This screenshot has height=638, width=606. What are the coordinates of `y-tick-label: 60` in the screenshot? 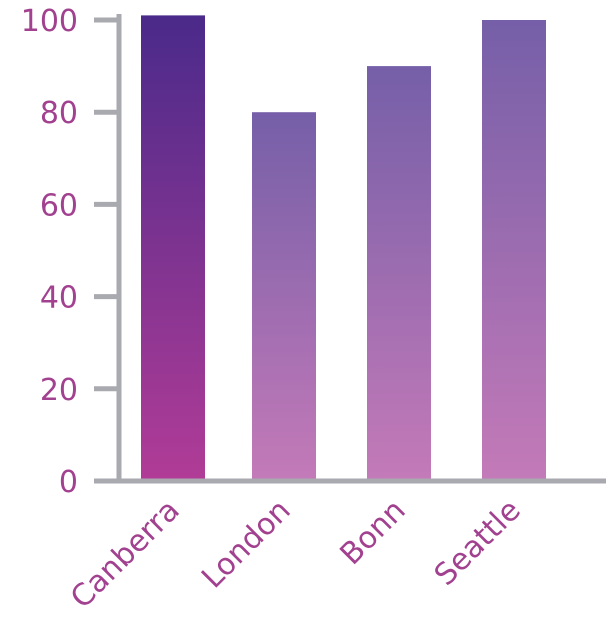 It's located at (59, 205).